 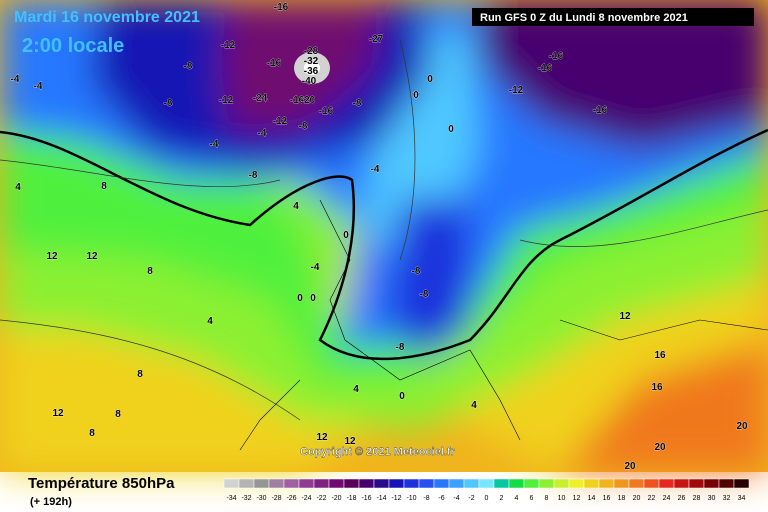 I want to click on footer-title: Température 850hPa, so click(x=101, y=483).